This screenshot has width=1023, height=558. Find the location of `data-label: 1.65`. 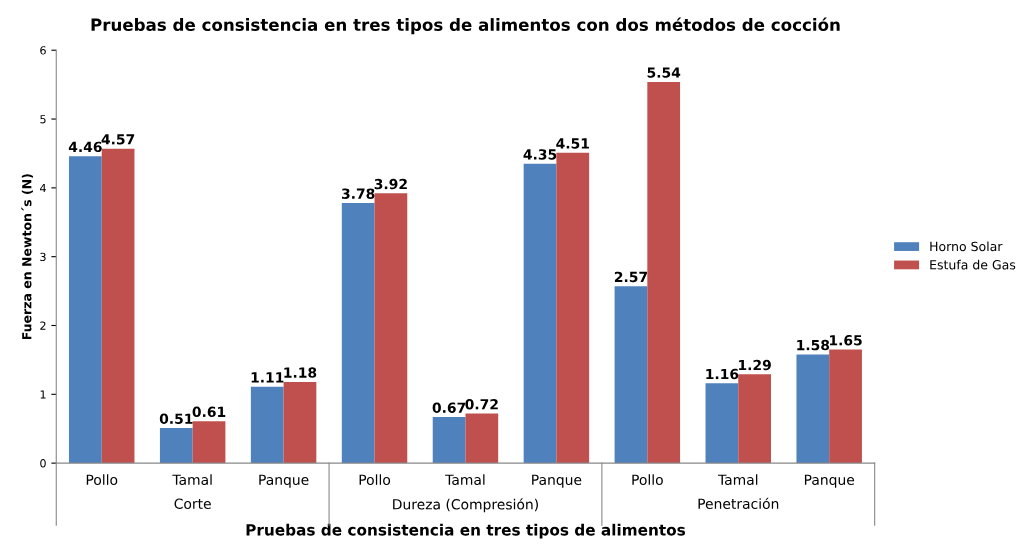

data-label: 1.65 is located at coordinates (846, 340).